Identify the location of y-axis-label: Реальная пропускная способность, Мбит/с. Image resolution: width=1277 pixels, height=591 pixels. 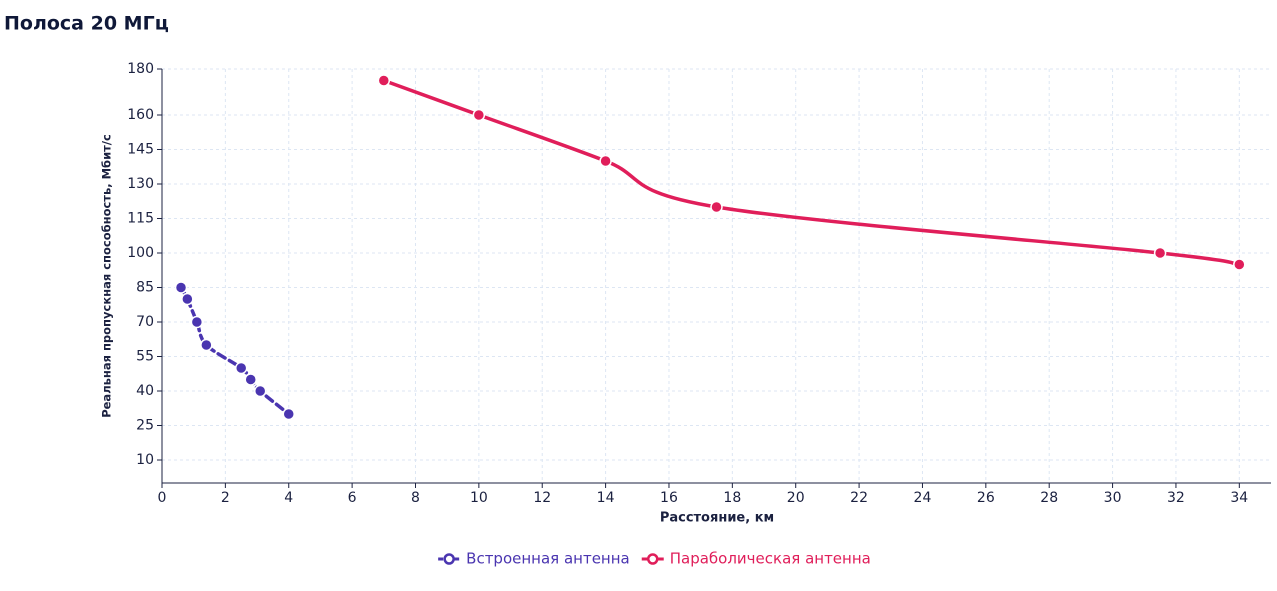
(107, 276).